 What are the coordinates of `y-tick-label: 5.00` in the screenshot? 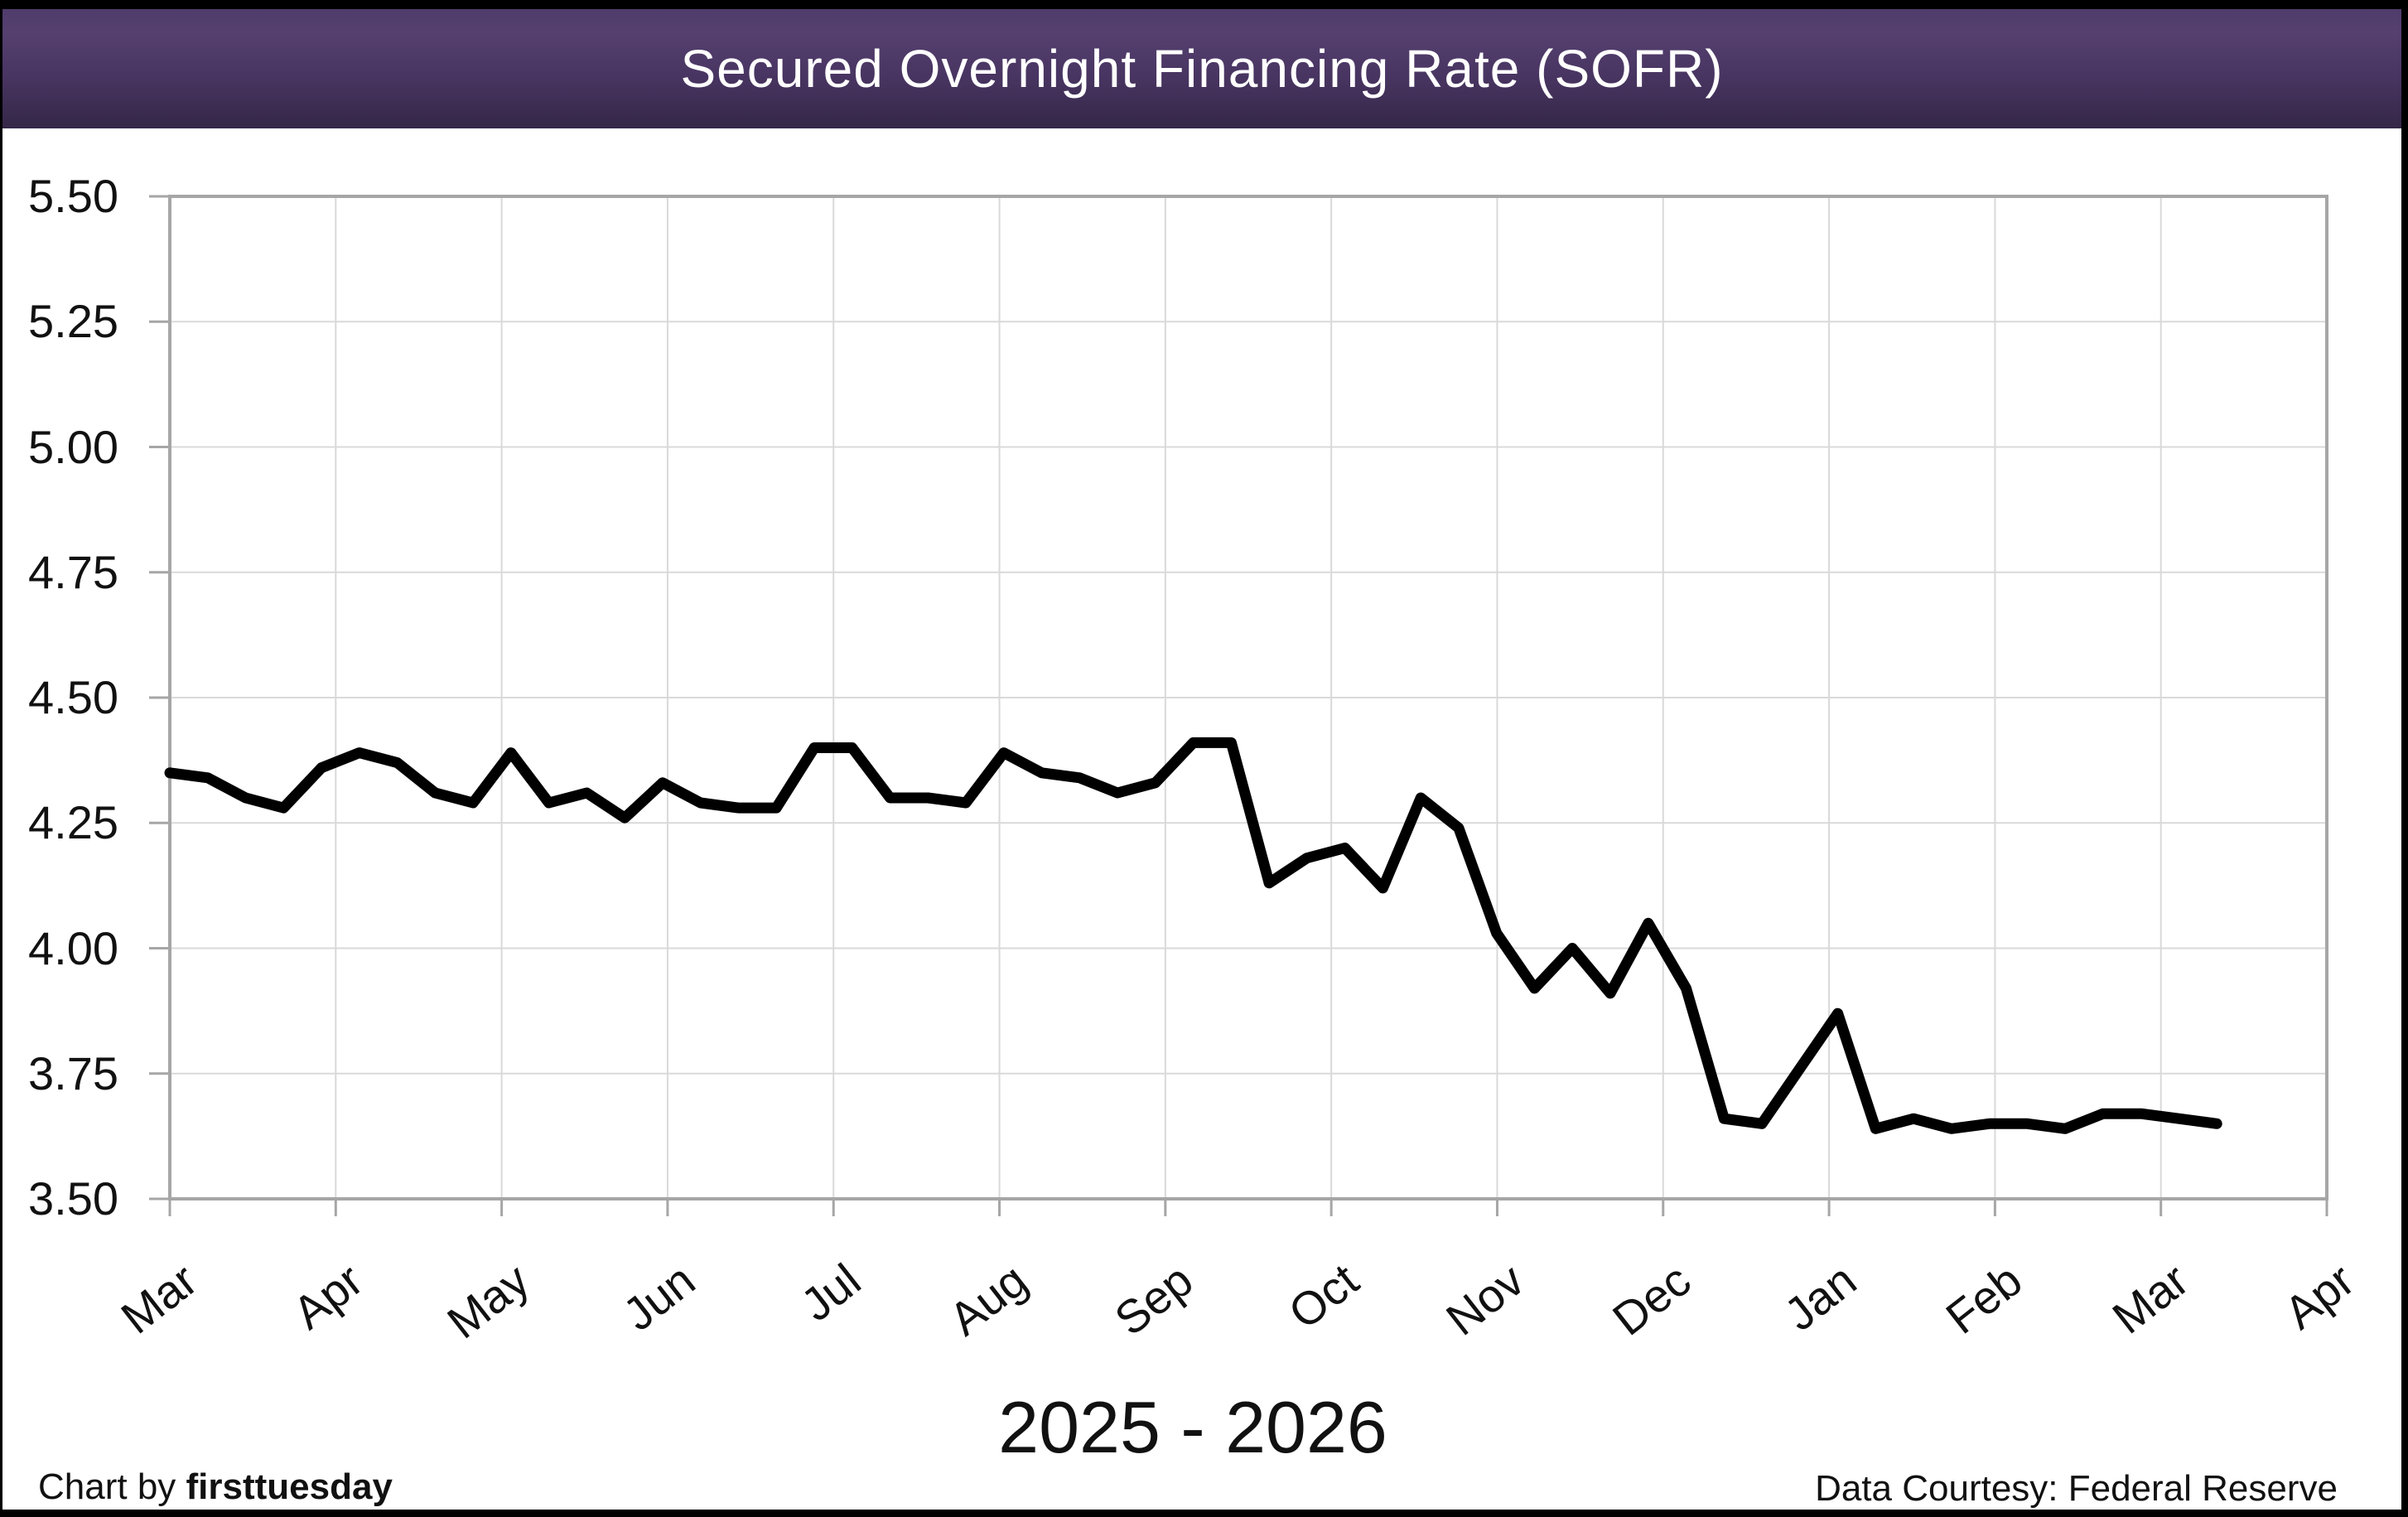 It's located at (73, 447).